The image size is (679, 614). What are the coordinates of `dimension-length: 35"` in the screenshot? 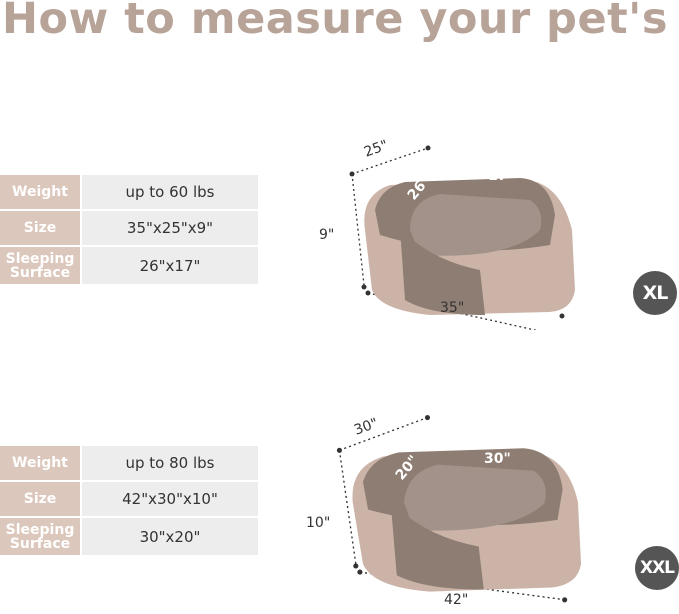 It's located at (452, 308).